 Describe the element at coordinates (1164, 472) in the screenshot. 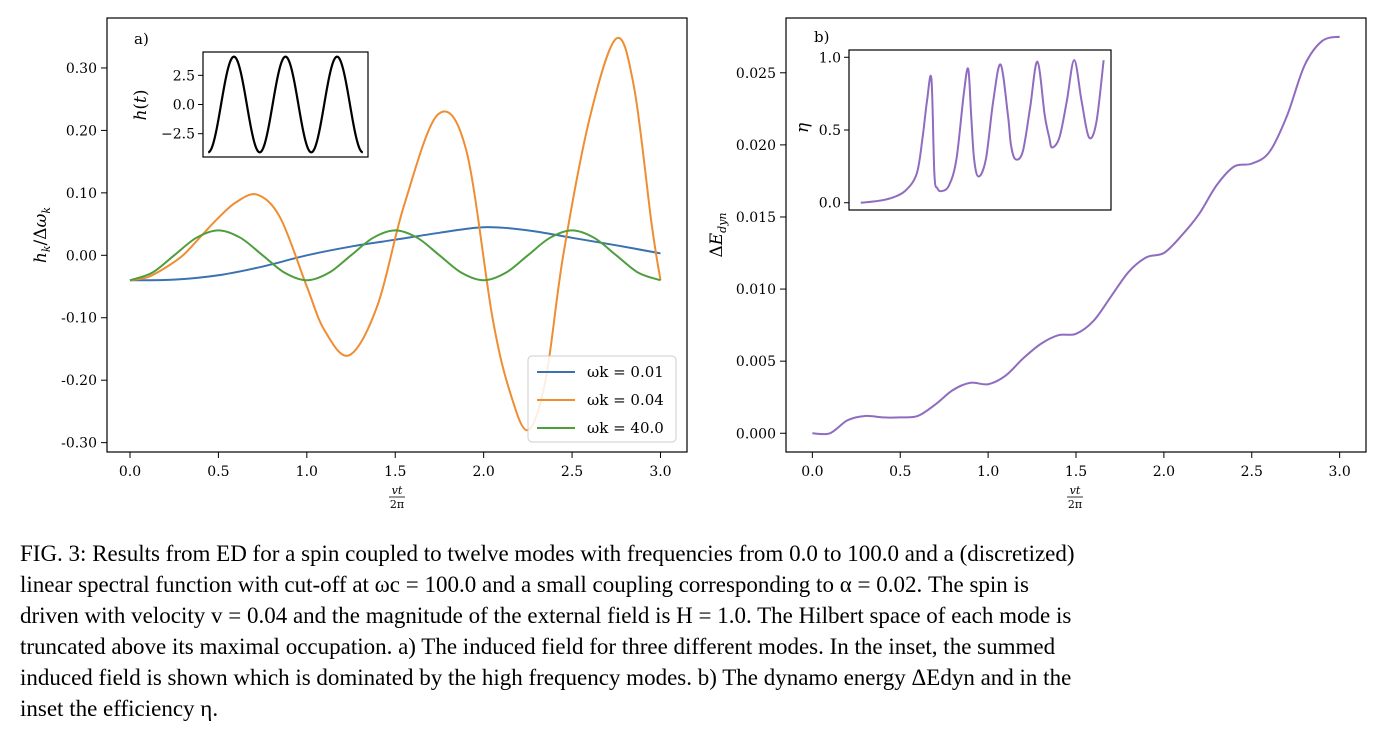

I see `panel-b-x-tick-label: 2.0` at that location.